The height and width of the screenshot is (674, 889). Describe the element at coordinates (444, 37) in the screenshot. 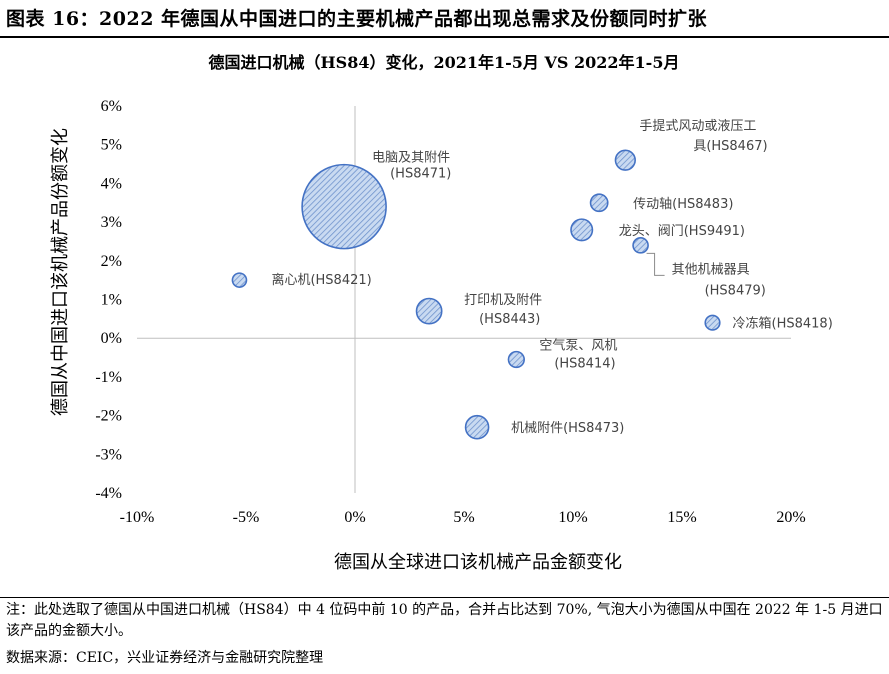

I see `title-rule` at that location.